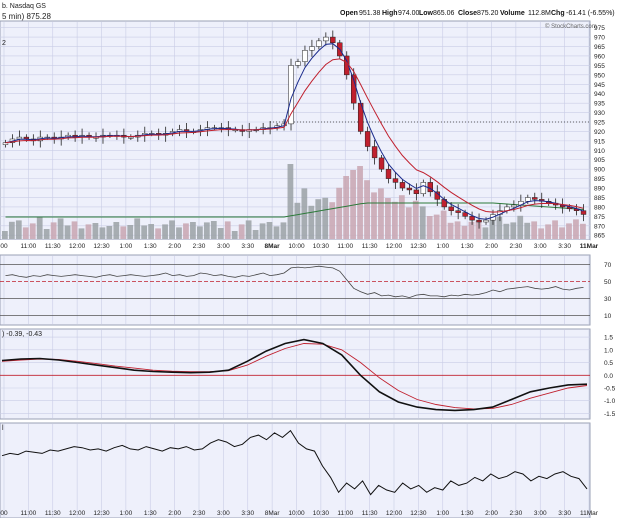 The height and width of the screenshot is (518, 640). I want to click on x-tick-label-bottom: 2:30, so click(199, 513).